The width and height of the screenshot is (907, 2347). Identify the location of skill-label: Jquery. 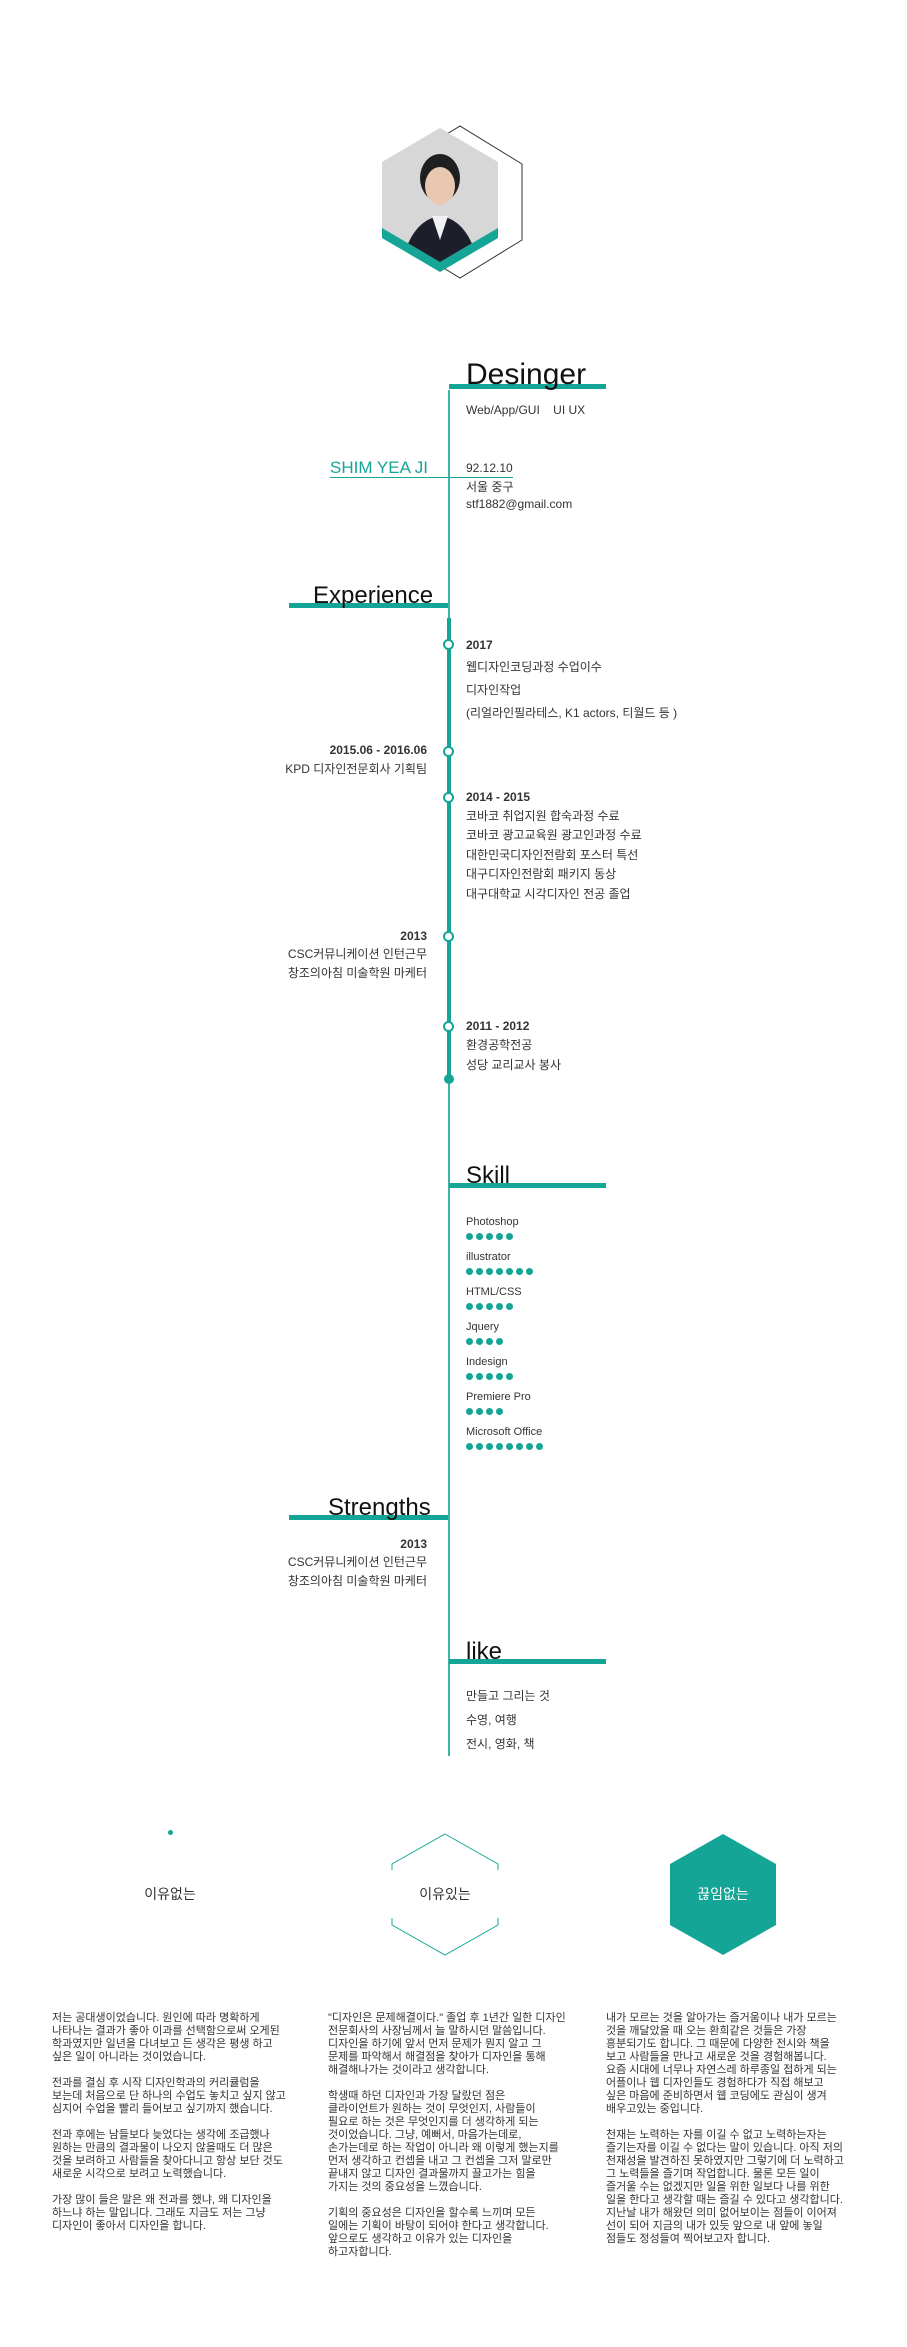
(483, 1327).